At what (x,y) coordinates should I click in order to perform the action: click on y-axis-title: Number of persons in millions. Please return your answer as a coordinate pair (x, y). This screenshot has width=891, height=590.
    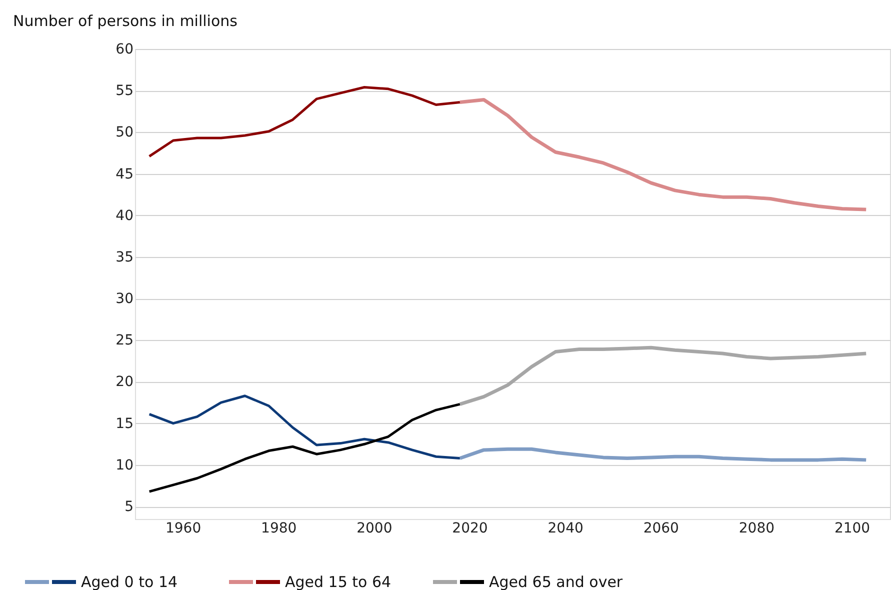
    Looking at the image, I should click on (125, 21).